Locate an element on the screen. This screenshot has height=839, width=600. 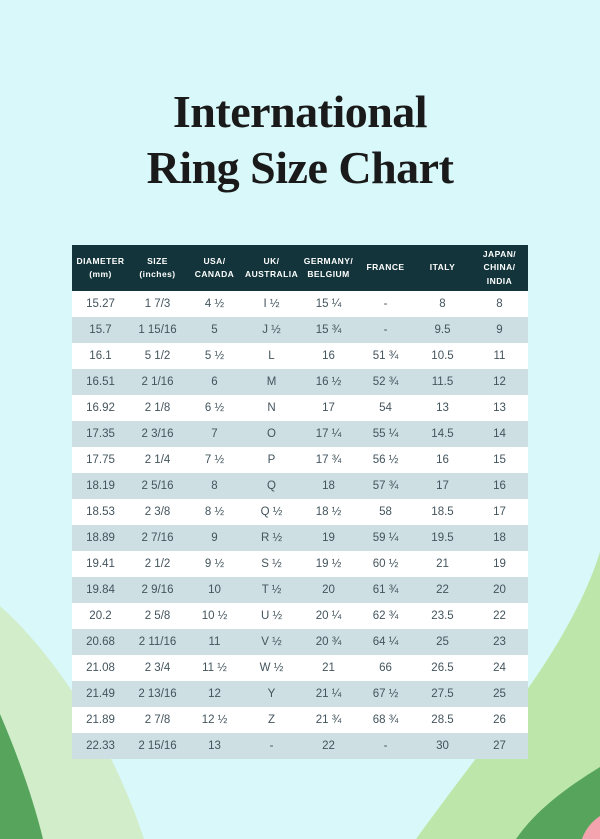
table-cell: 51 ¾ is located at coordinates (385, 356).